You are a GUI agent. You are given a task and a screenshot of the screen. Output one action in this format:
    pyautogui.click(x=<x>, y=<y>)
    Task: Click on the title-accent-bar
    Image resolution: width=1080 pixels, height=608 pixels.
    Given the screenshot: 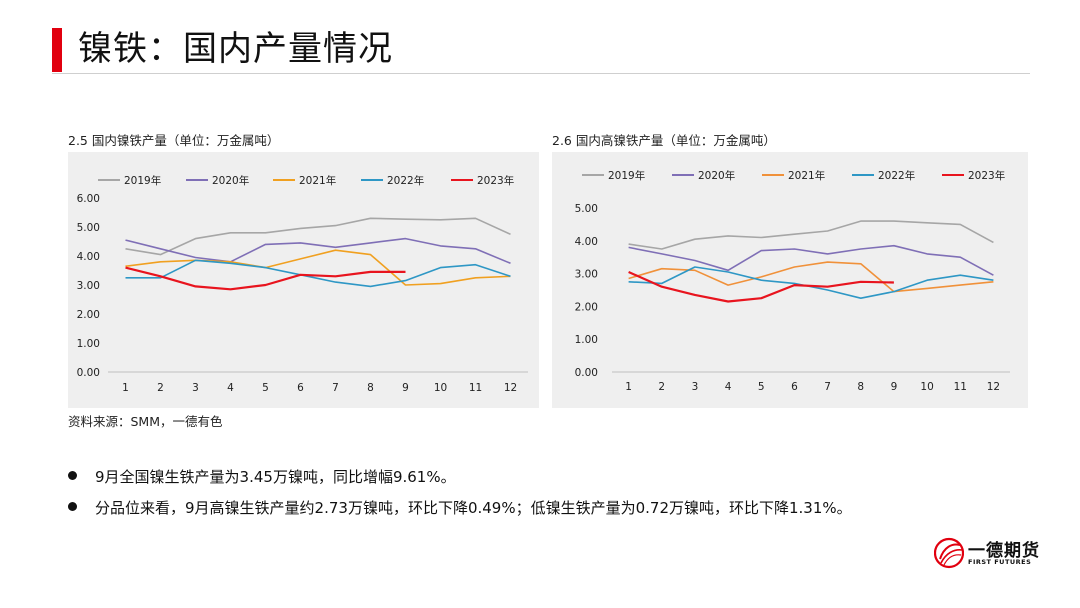 What is the action you would take?
    pyautogui.click(x=57, y=50)
    